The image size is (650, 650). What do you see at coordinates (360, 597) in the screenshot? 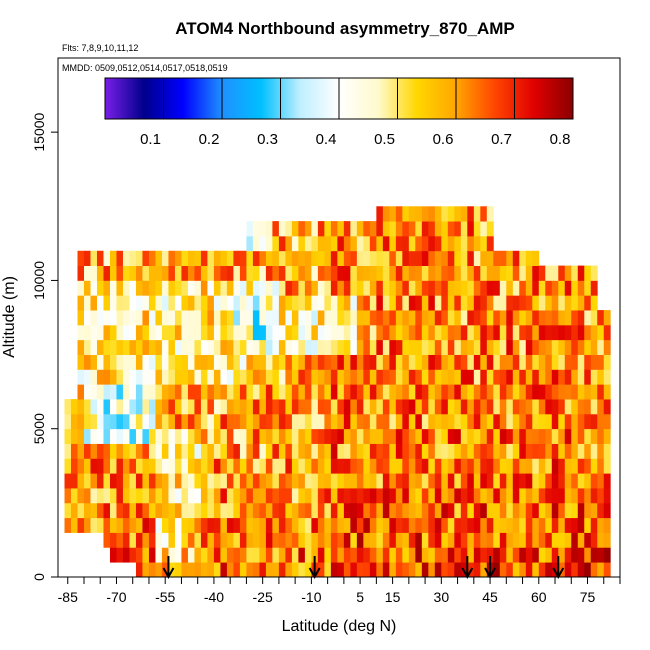
I see `x-tick-label: 5` at bounding box center [360, 597].